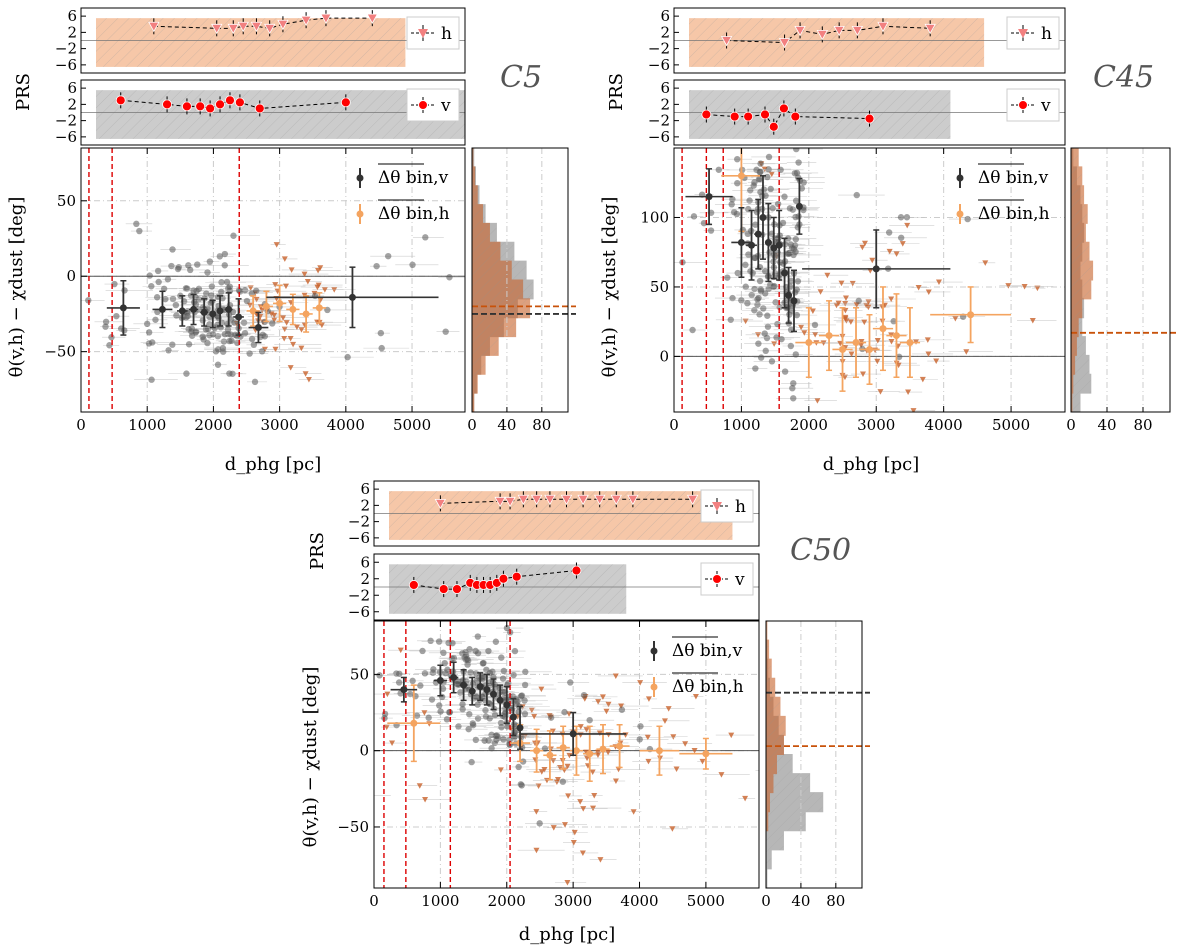  Describe the element at coordinates (273, 112) in the screenshot. I see `prs-v-frame` at that location.